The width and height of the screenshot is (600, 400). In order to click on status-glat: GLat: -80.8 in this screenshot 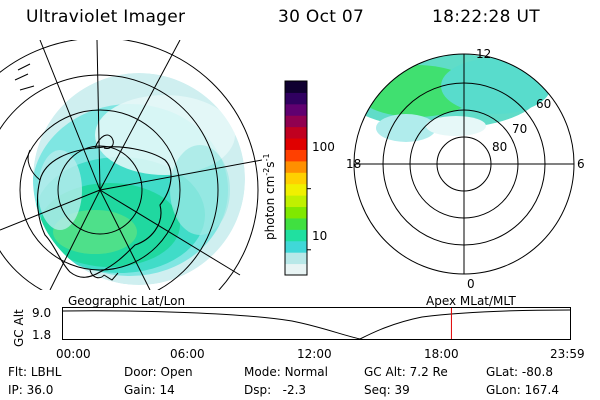, I will do `click(519, 372)`.